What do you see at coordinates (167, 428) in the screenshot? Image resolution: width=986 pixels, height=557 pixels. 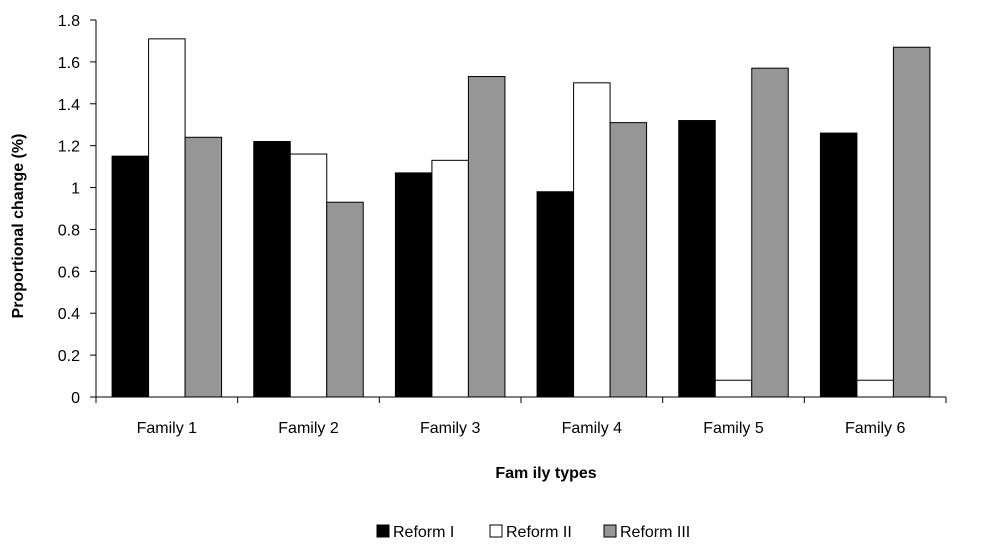 I see `x-tick-label: Family 1` at bounding box center [167, 428].